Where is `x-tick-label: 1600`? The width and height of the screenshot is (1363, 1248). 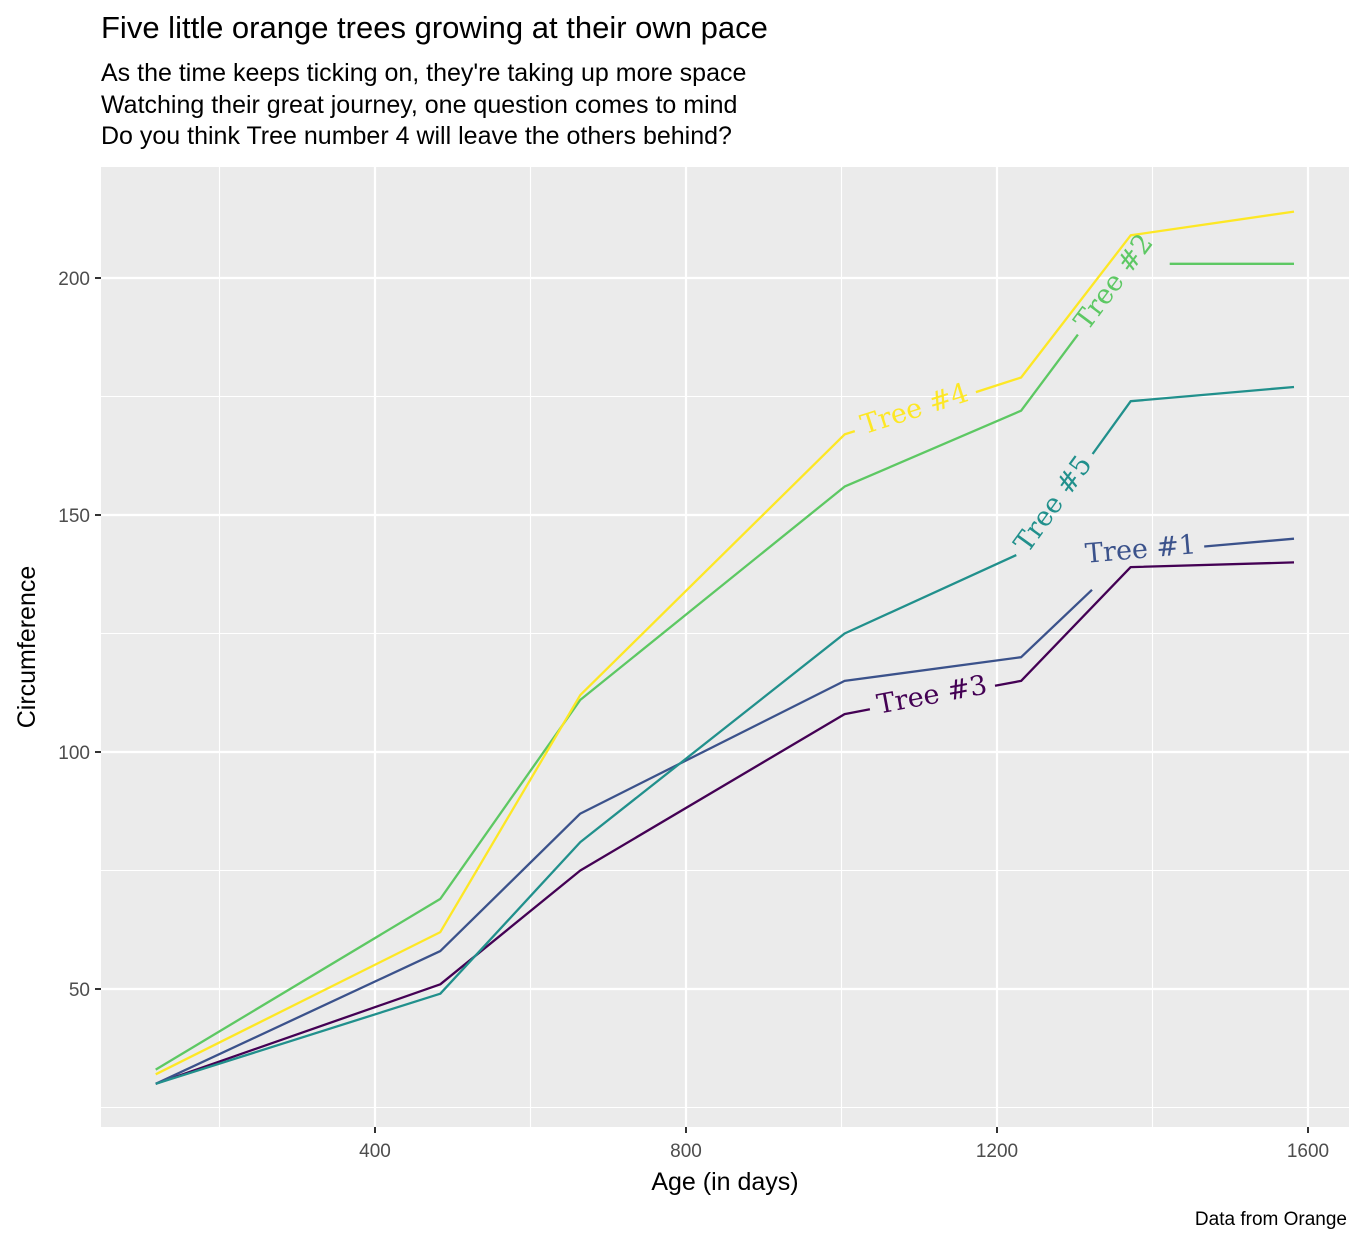 x-tick-label: 1600 is located at coordinates (1308, 1151).